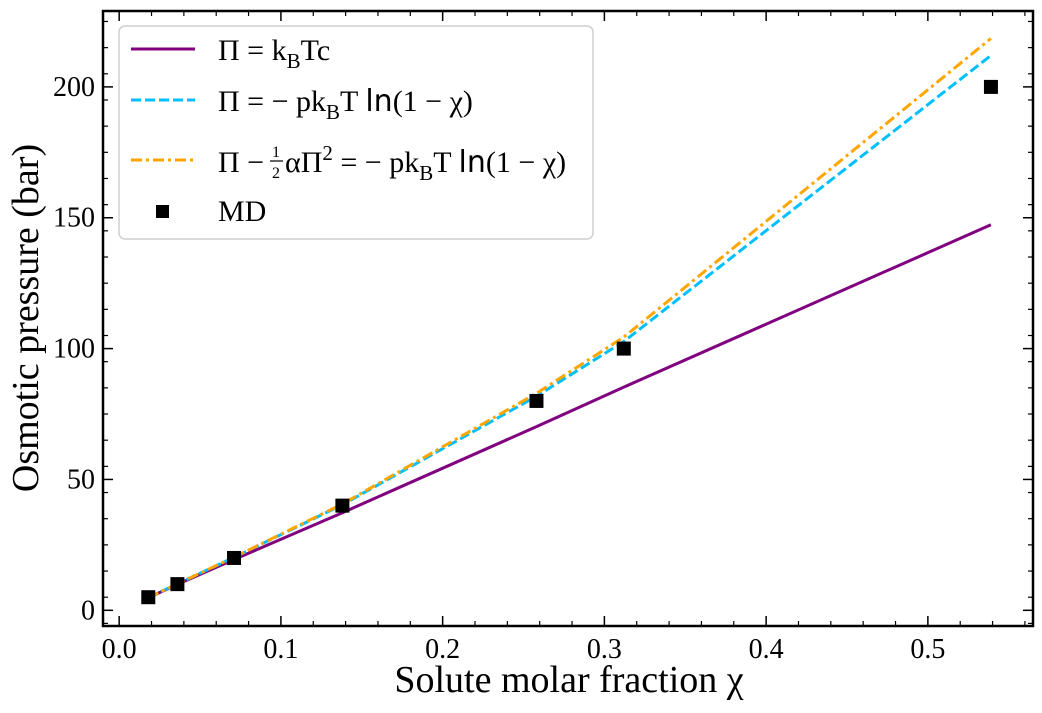 This screenshot has width=1042, height=713. I want to click on x-tick-label: 0.2, so click(442, 649).